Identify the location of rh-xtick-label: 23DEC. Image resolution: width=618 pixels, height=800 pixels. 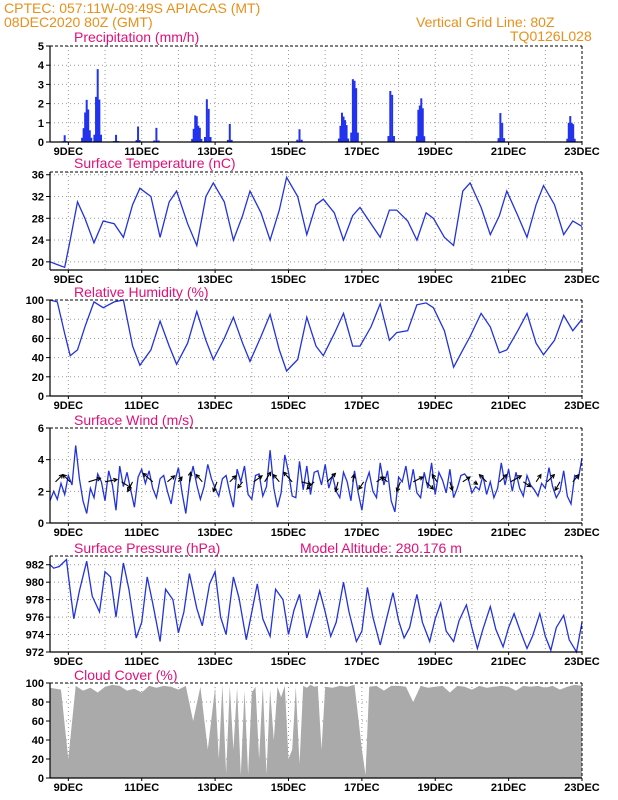
(582, 406).